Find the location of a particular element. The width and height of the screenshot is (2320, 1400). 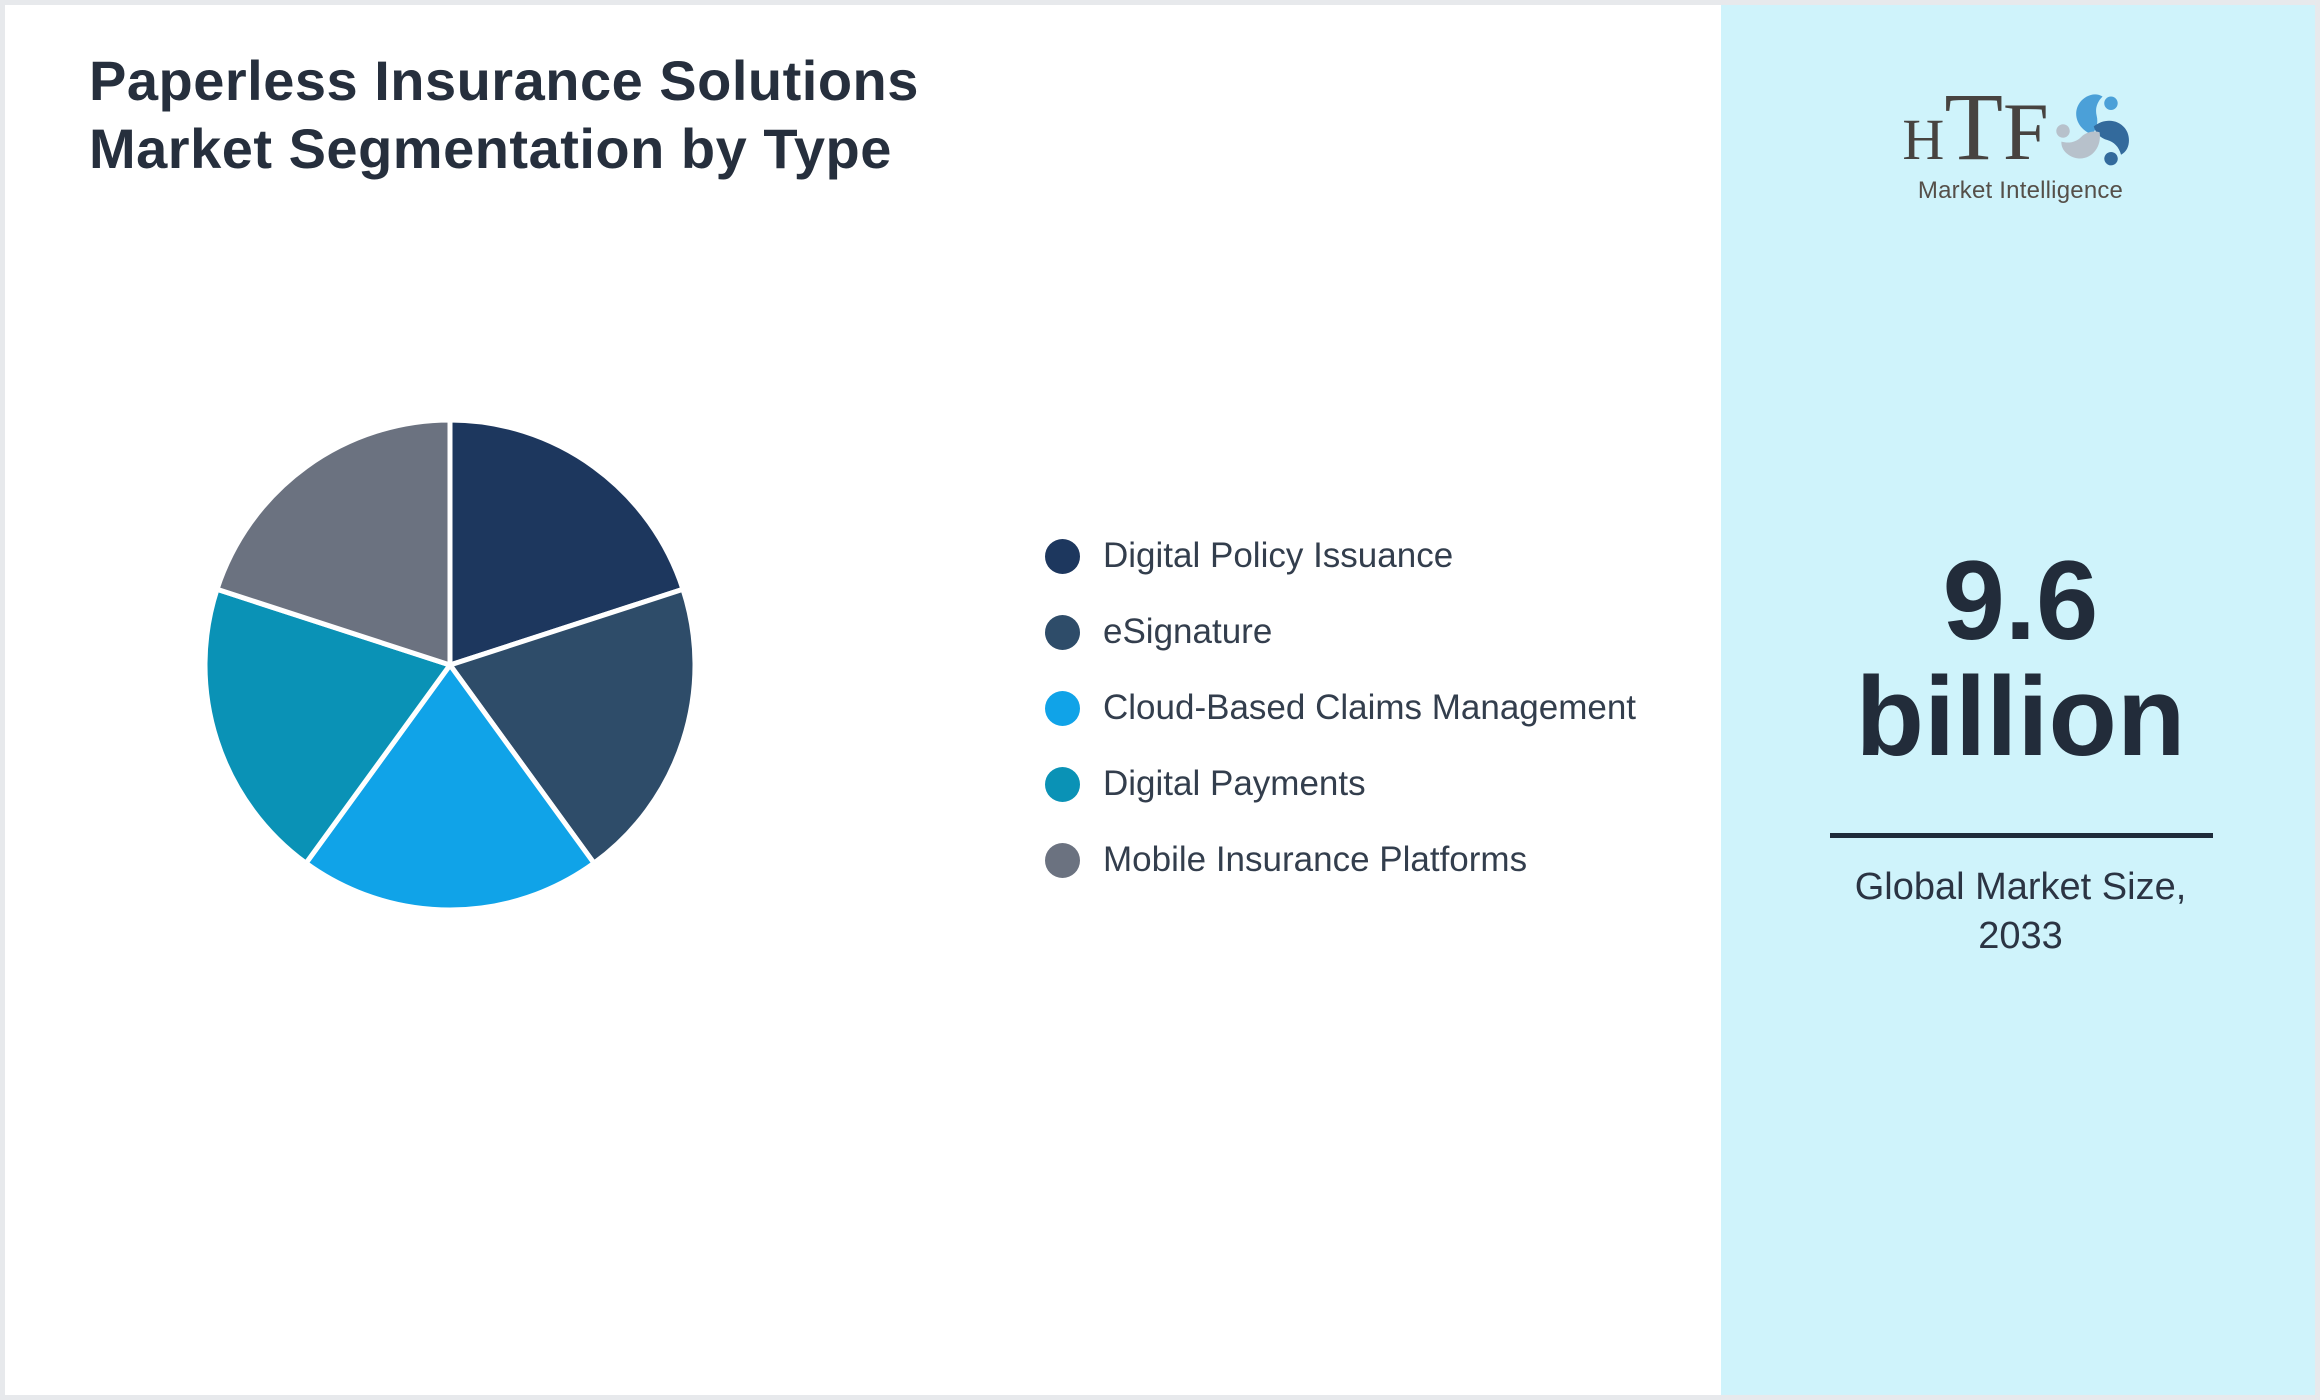

legend-item: Digital Payments is located at coordinates (1340, 784).